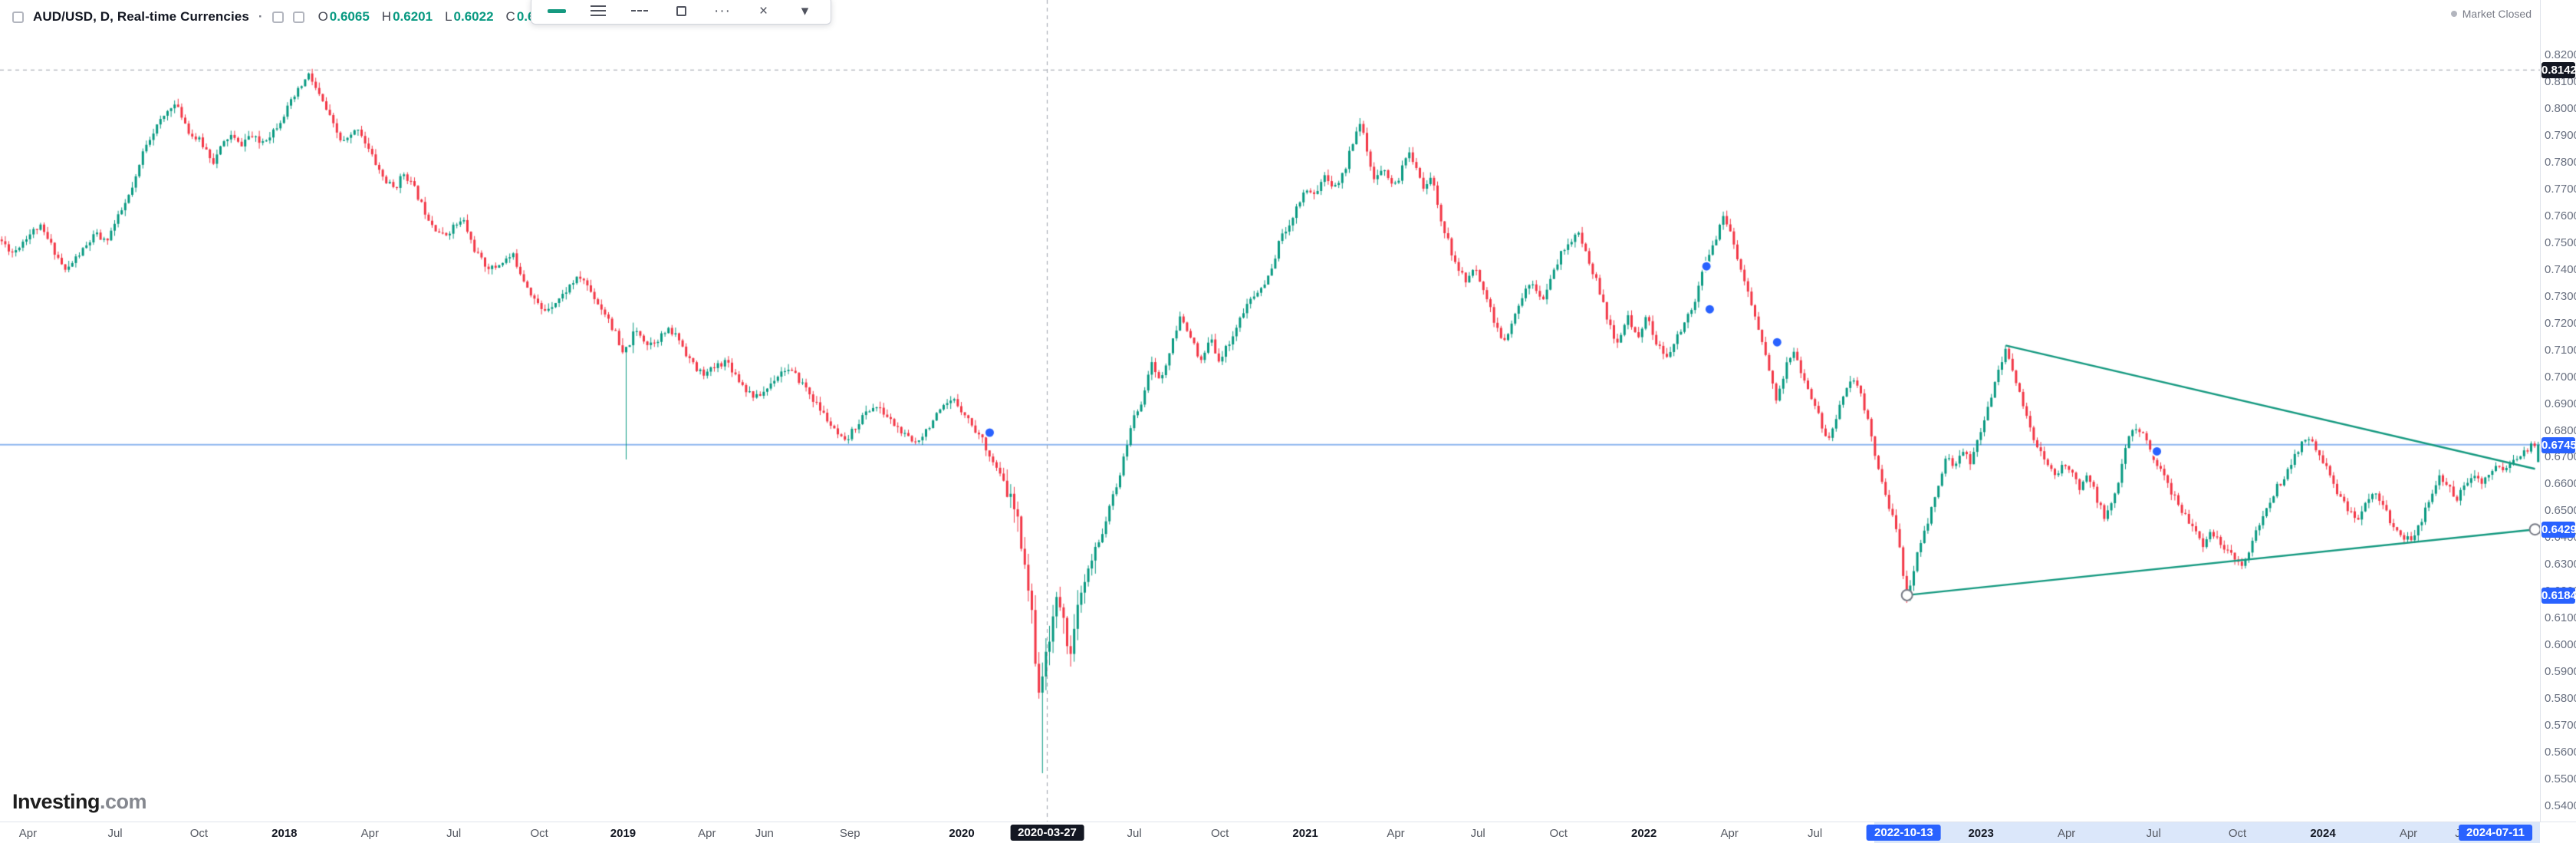 Image resolution: width=2576 pixels, height=843 pixels. What do you see at coordinates (1644, 833) in the screenshot?
I see `time-tick-label: 2022` at bounding box center [1644, 833].